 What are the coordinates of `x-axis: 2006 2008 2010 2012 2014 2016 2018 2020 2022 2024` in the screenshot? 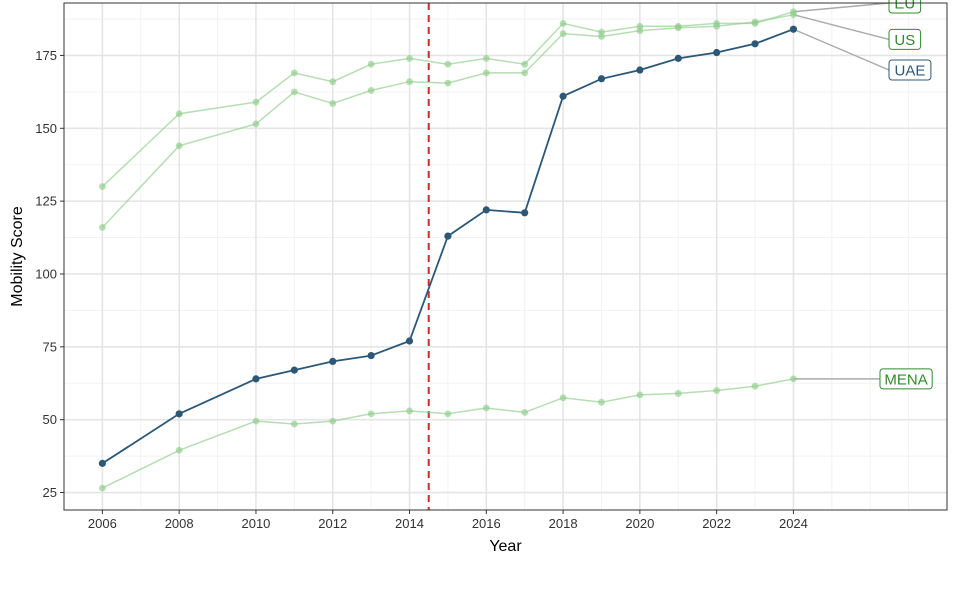 It's located at (448, 520).